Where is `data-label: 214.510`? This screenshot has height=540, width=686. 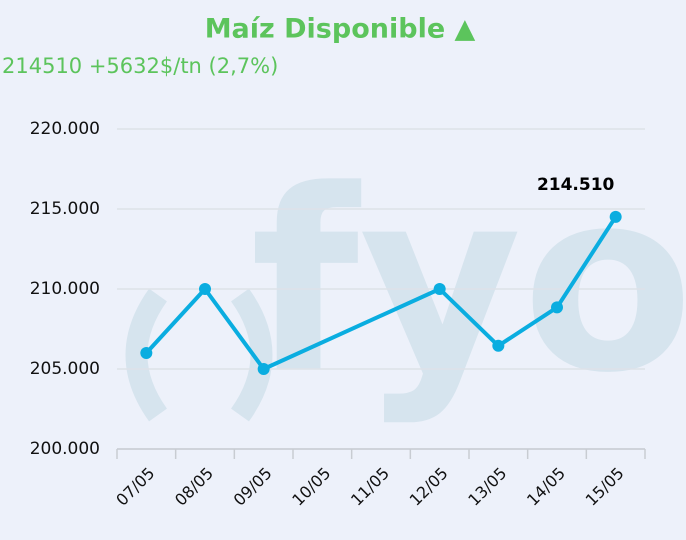
data-label: 214.510 is located at coordinates (576, 185).